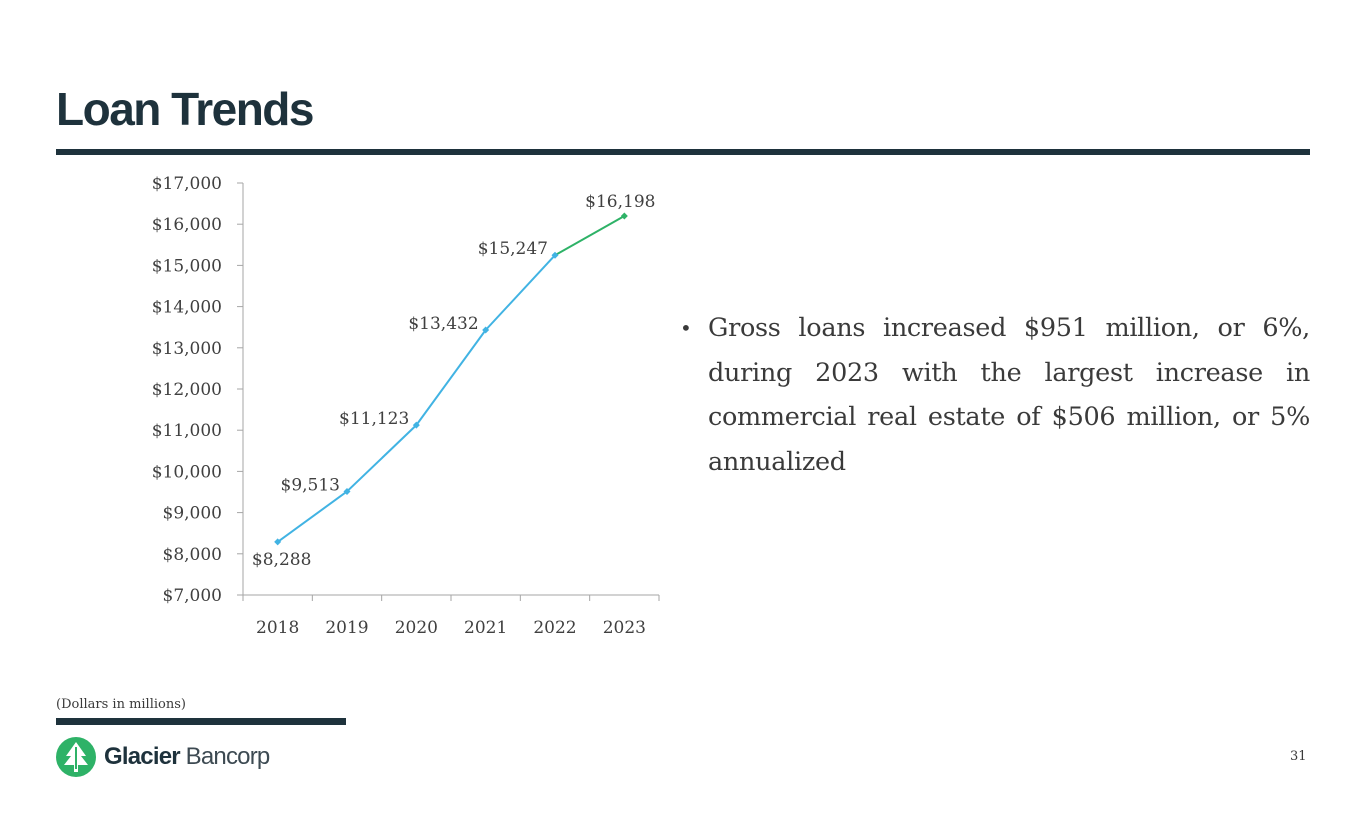 The height and width of the screenshot is (829, 1365). I want to click on data-label: $8,288, so click(281, 560).